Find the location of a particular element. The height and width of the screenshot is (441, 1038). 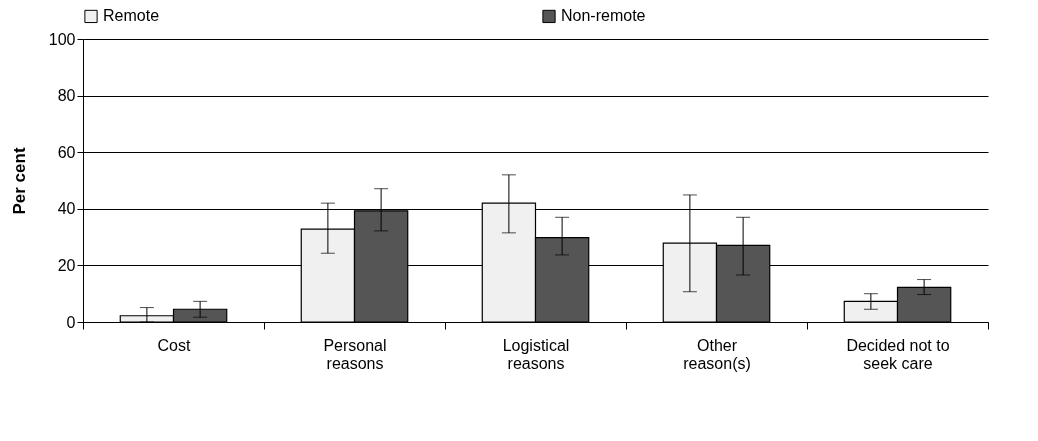

y-tick-label: 60 is located at coordinates (66, 152).